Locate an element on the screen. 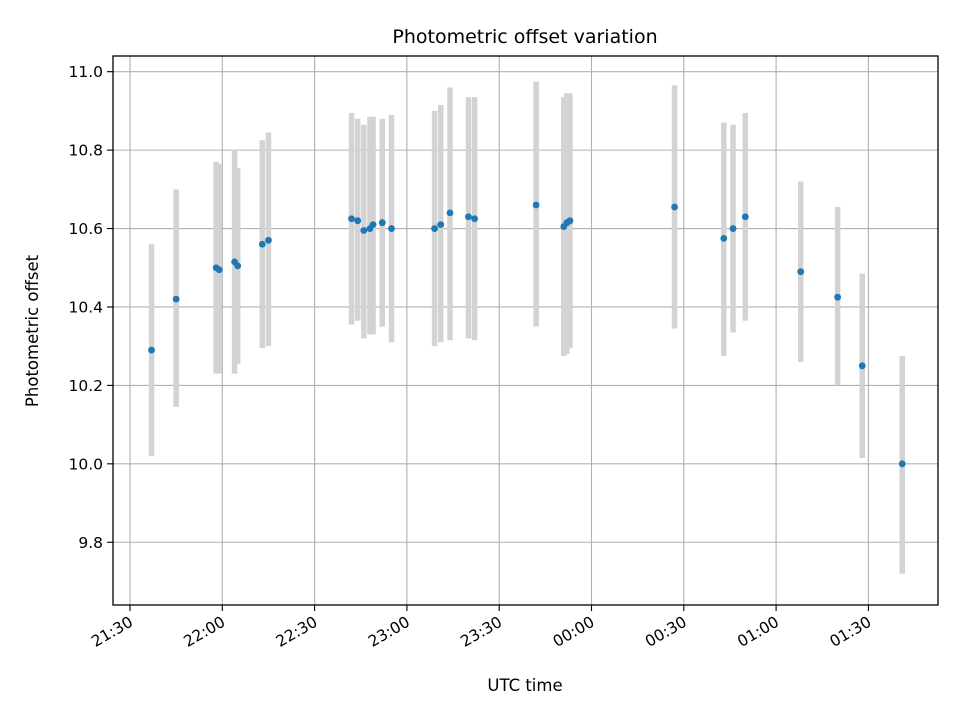  y-axis-title: Photometric offset is located at coordinates (32, 330).